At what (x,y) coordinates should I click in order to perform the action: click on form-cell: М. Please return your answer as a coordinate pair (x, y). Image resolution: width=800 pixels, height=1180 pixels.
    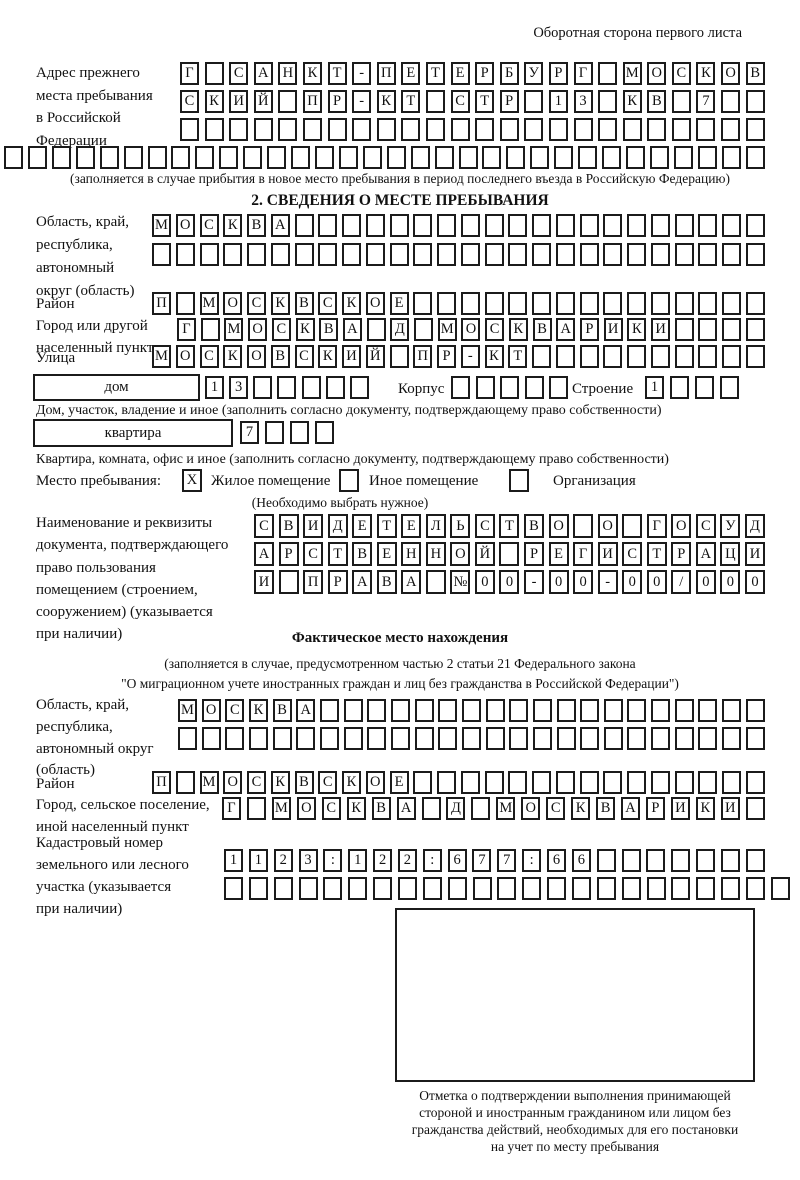
    Looking at the image, I should click on (187, 710).